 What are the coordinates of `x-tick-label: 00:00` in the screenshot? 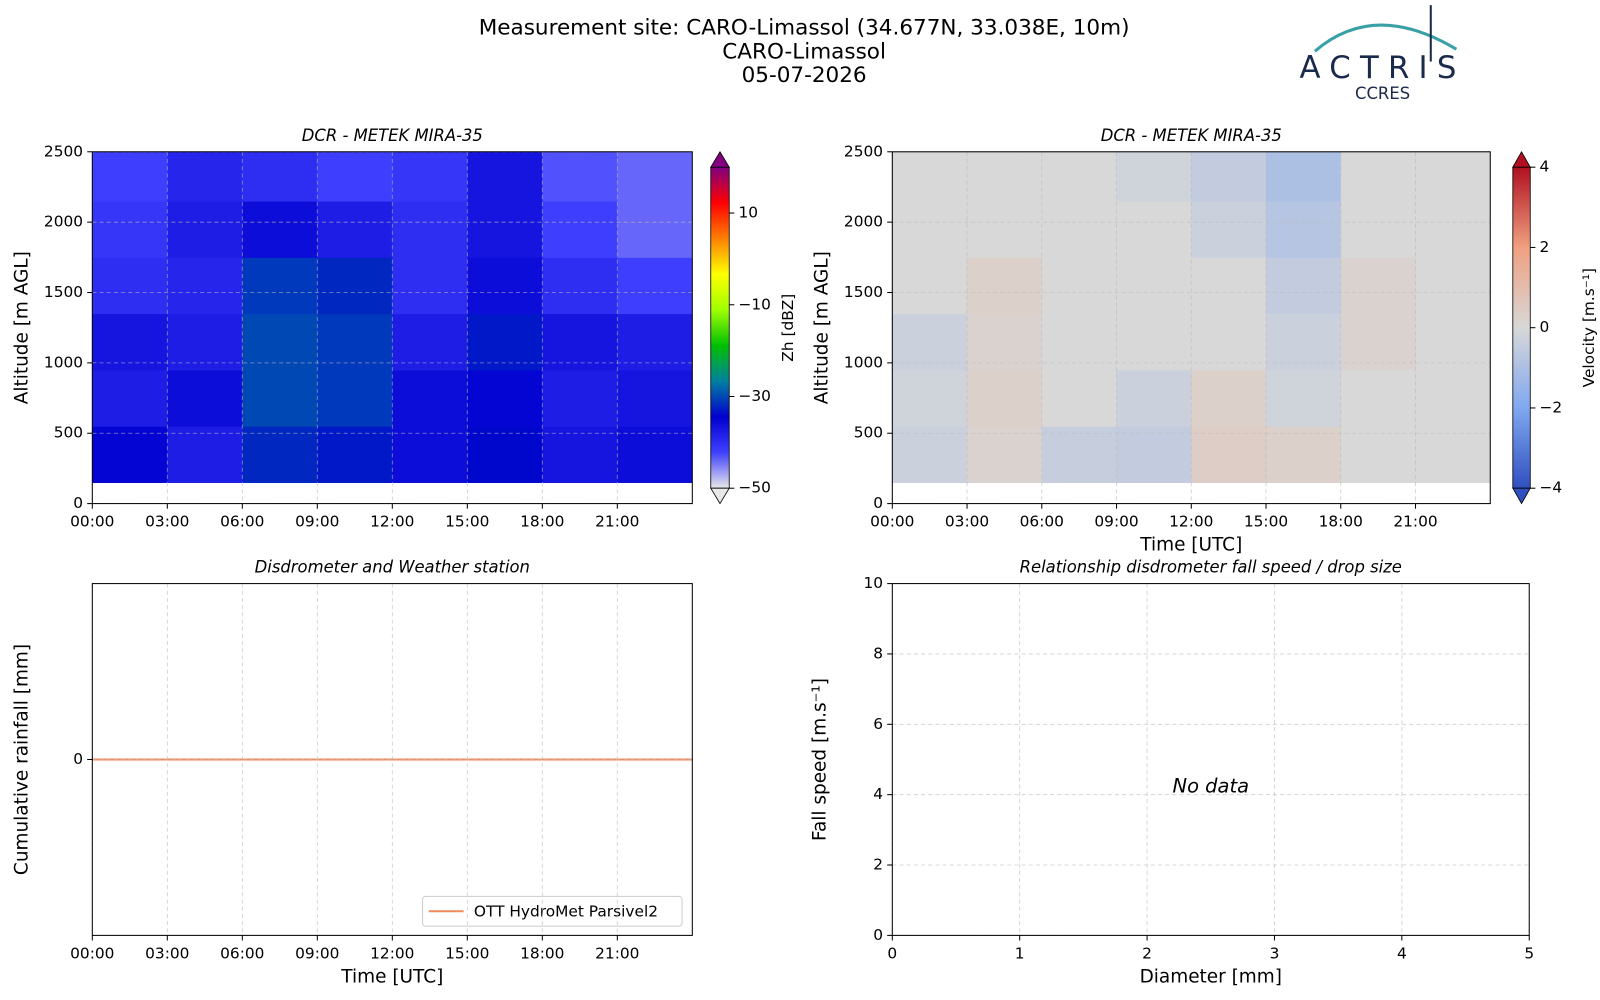 It's located at (892, 522).